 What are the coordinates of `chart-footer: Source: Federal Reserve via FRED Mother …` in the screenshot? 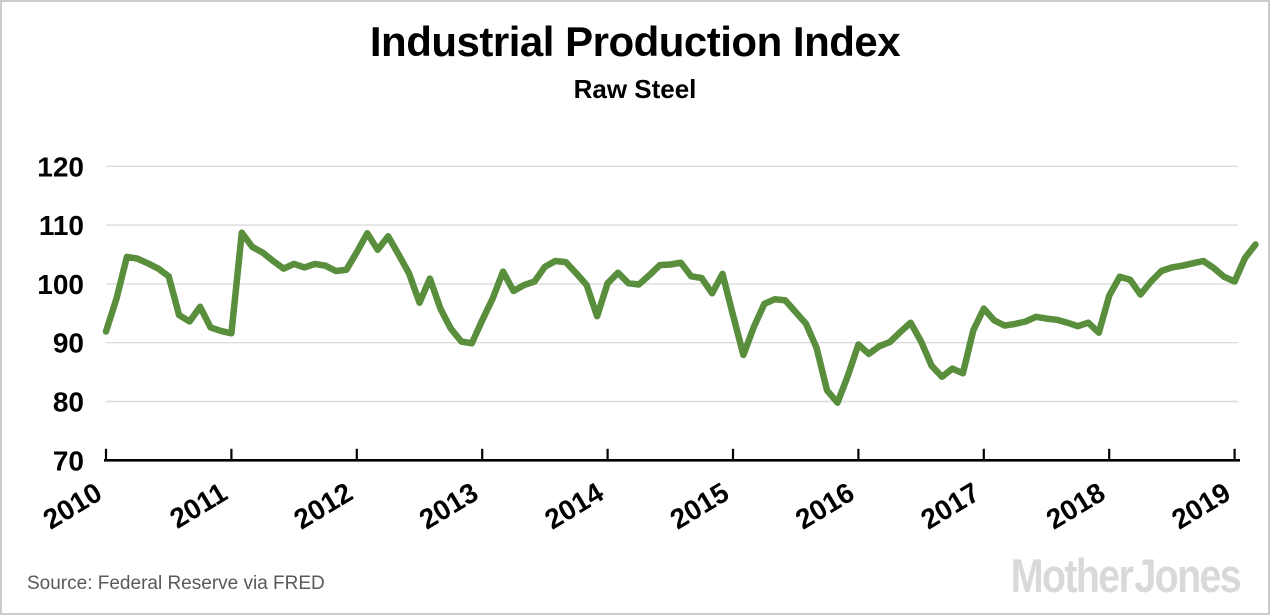 It's located at (635, 579).